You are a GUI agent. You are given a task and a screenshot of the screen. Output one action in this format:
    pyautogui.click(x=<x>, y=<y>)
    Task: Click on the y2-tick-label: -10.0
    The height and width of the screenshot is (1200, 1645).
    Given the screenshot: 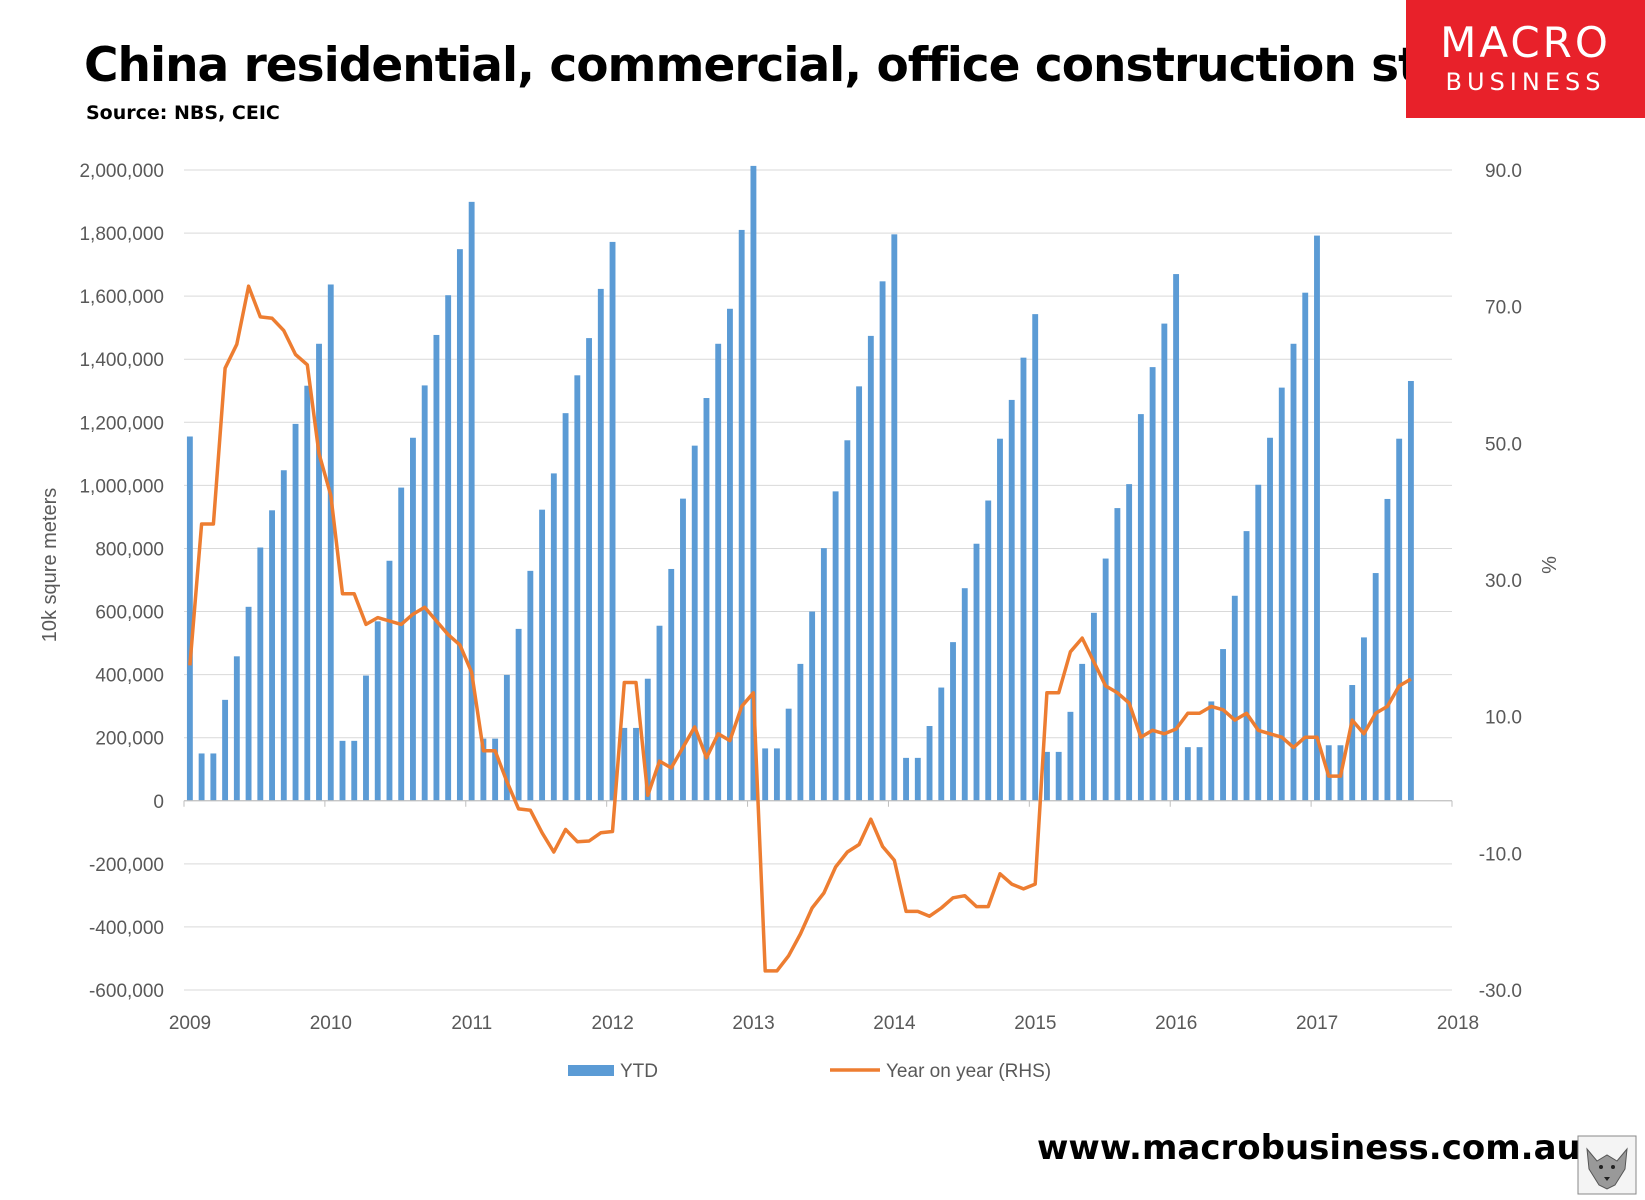 What is the action you would take?
    pyautogui.click(x=1500, y=854)
    